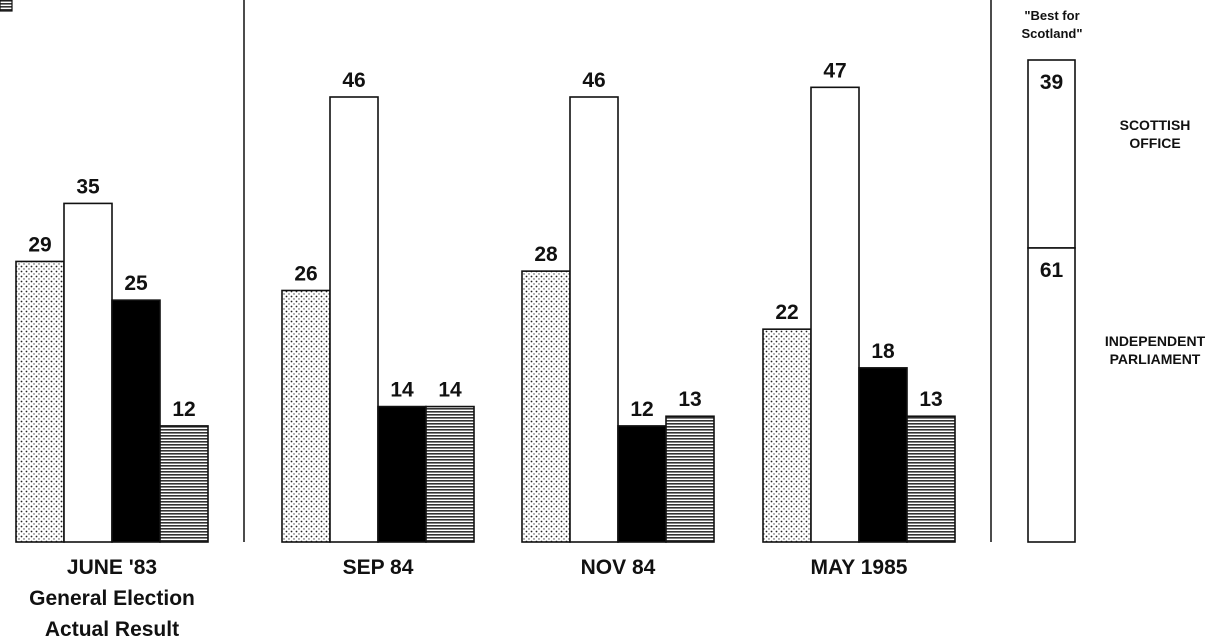 This screenshot has width=1225, height=642. What do you see at coordinates (689, 399) in the screenshot?
I see `bar-value-label-2-3: 13` at bounding box center [689, 399].